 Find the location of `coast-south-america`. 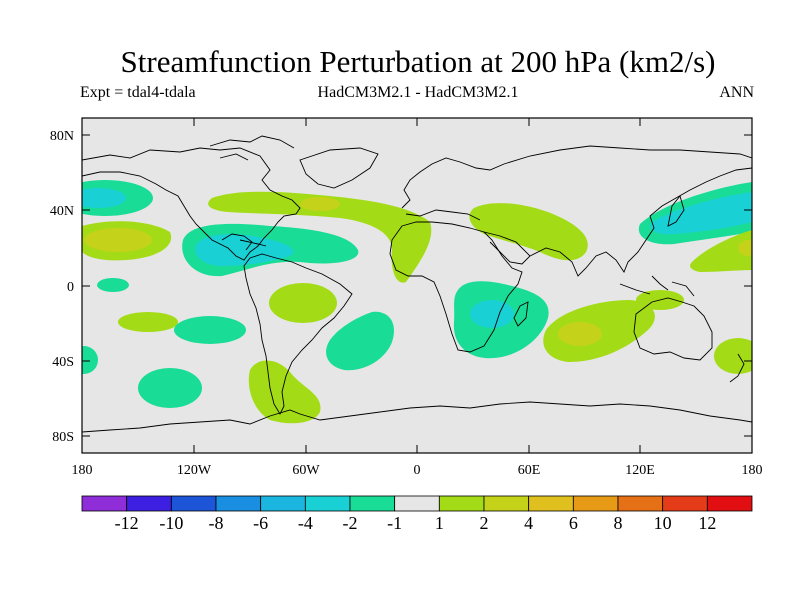

coast-south-america is located at coordinates (298, 334).